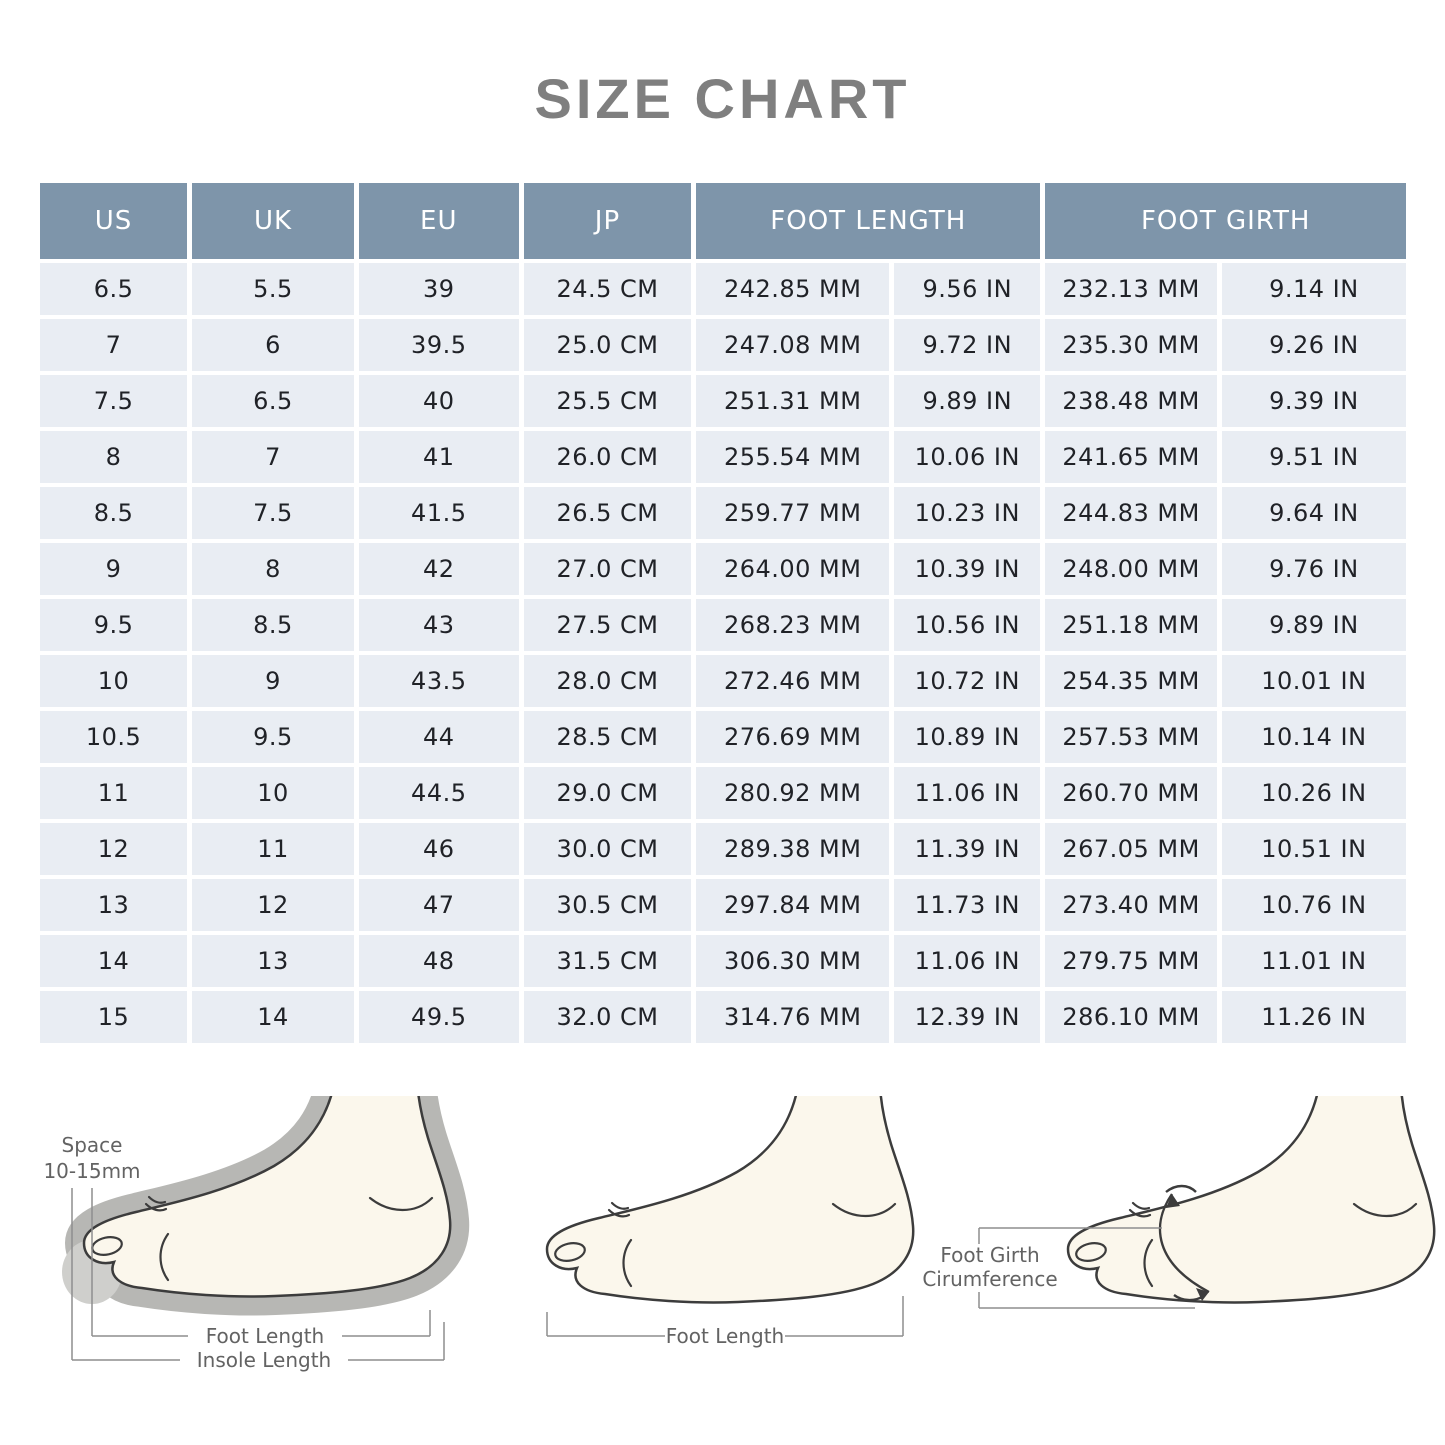 This screenshot has width=1445, height=1445. Describe the element at coordinates (273, 457) in the screenshot. I see `cell-uk-row4: 7` at that location.